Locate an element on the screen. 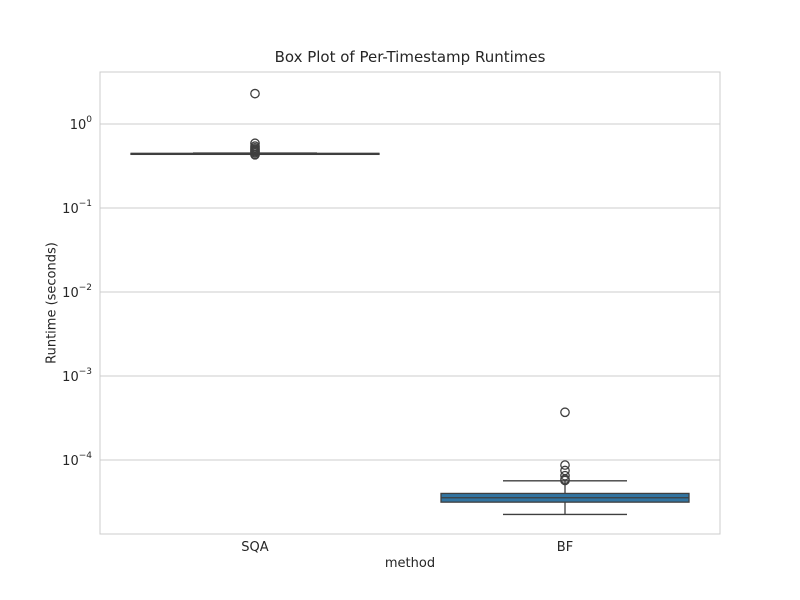 The width and height of the screenshot is (800, 600). y-tick-label: 10⁻² is located at coordinates (77, 292).